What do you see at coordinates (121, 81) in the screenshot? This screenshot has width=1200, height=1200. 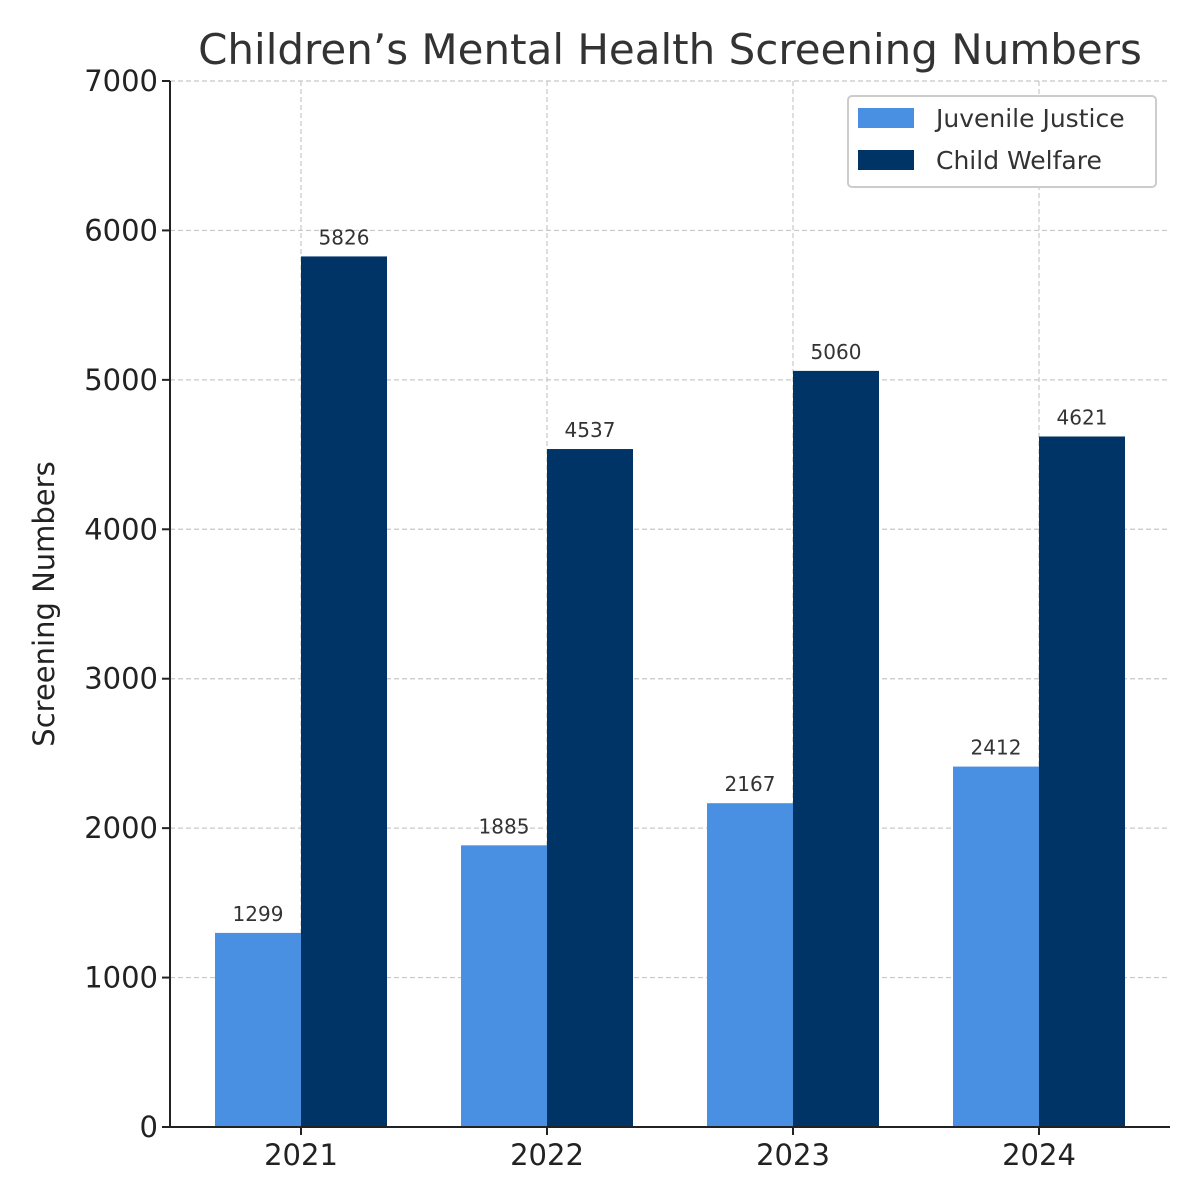 I see `y-tick-label: 7000` at bounding box center [121, 81].